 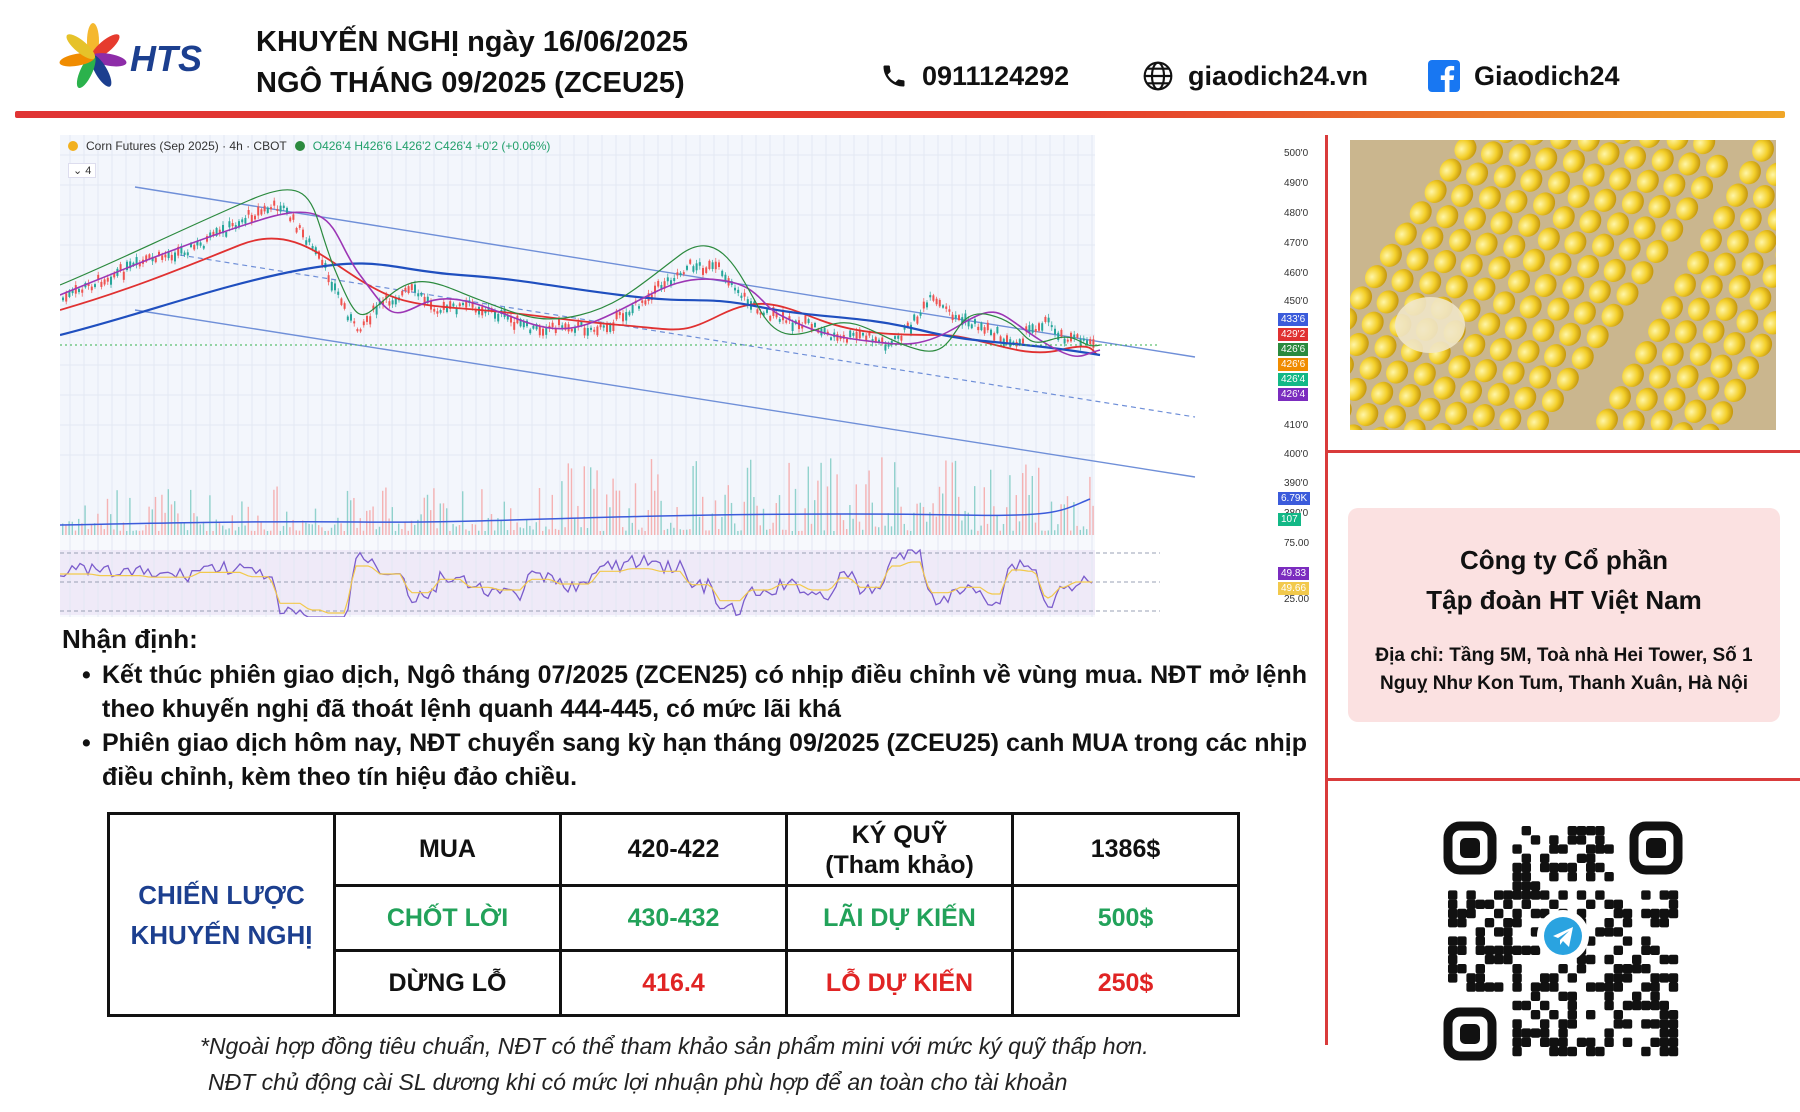 I want to click on price-tag: 433'6, so click(x=1293, y=319).